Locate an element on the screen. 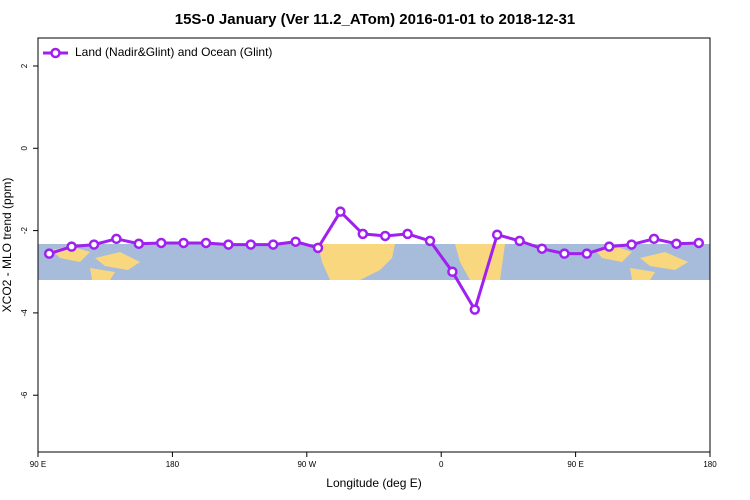 Image resolution: width=750 pixels, height=500 pixels. y-axis-label: XCO2 - MLO trend (ppm) is located at coordinates (7, 245).